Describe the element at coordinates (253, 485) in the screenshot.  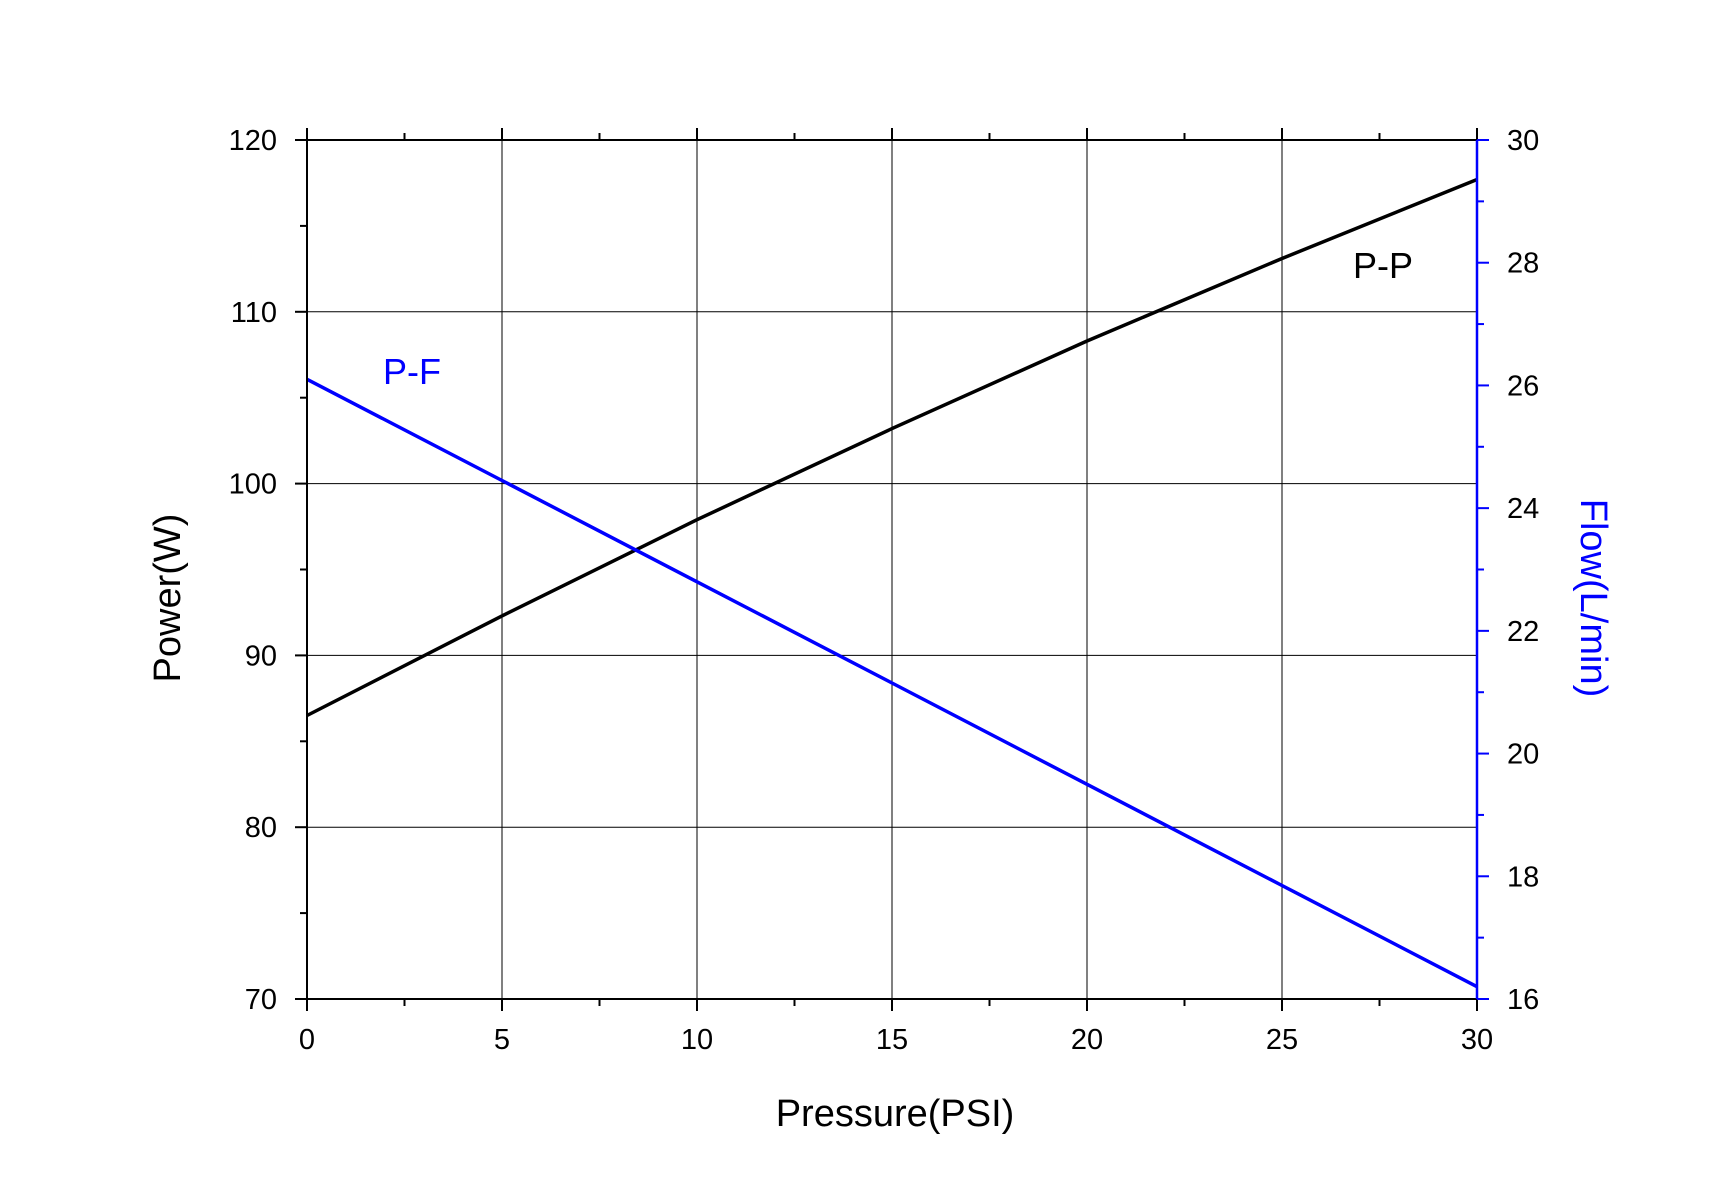
I see `y-tick-label: 100` at that location.